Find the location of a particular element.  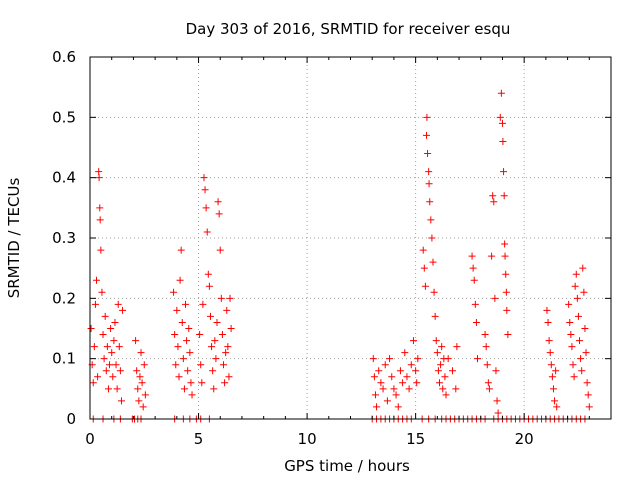

y-tick-label: 0.6 is located at coordinates (64, 57).